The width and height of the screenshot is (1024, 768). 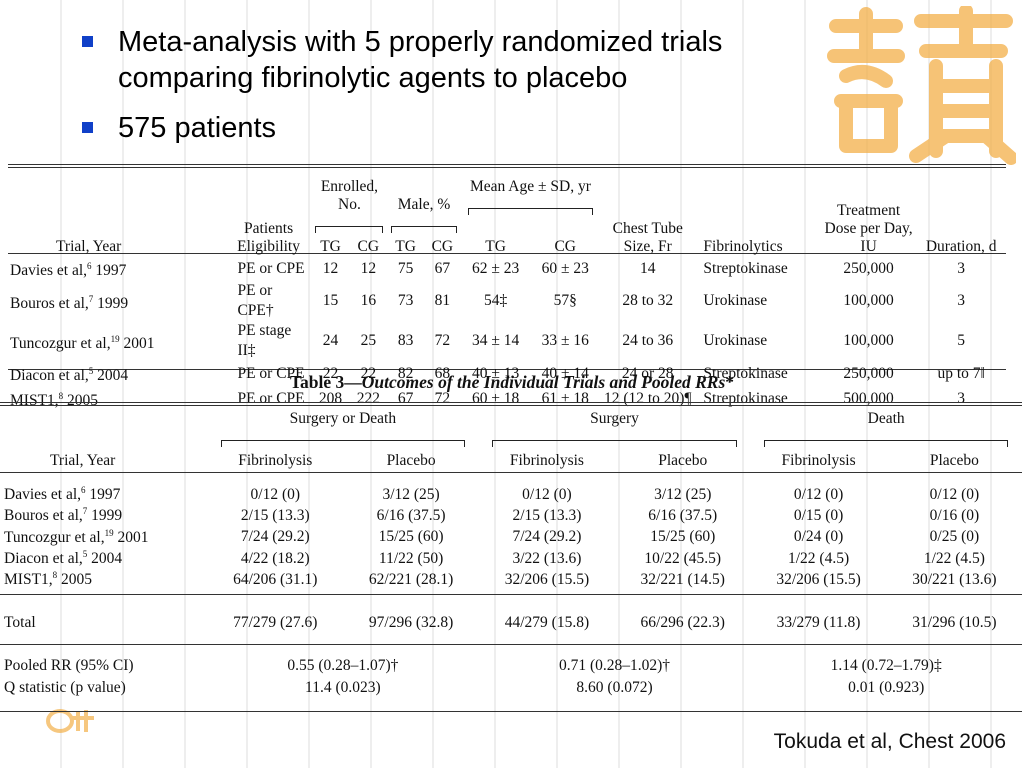 What do you see at coordinates (868, 268) in the screenshot?
I see `dose-cell: 250,000` at bounding box center [868, 268].